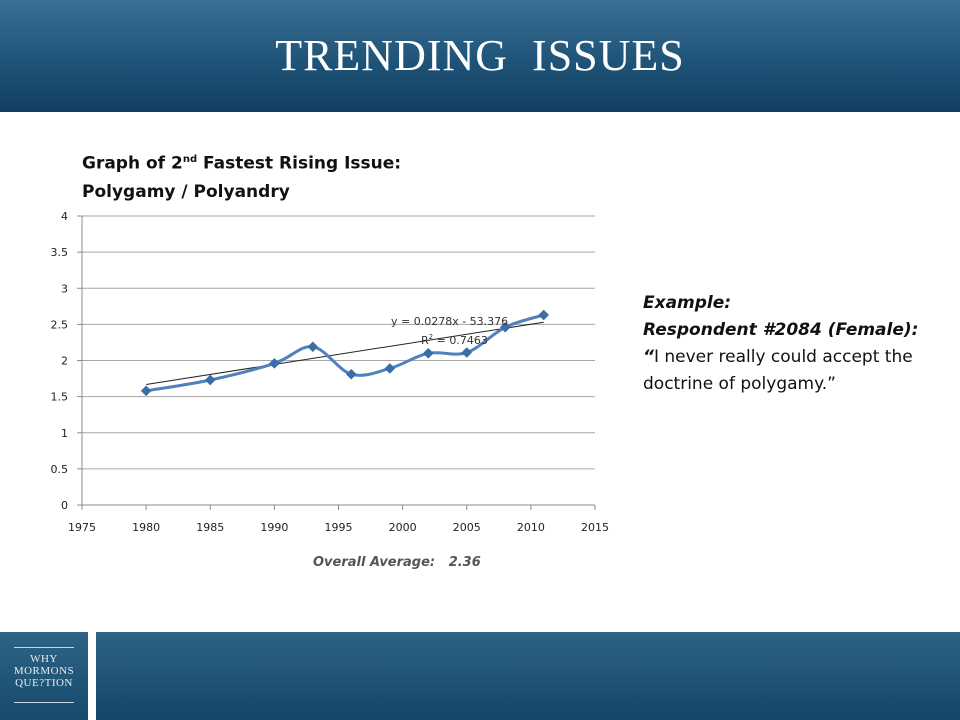  I want to click on x-tick-label: 1995, so click(339, 527).